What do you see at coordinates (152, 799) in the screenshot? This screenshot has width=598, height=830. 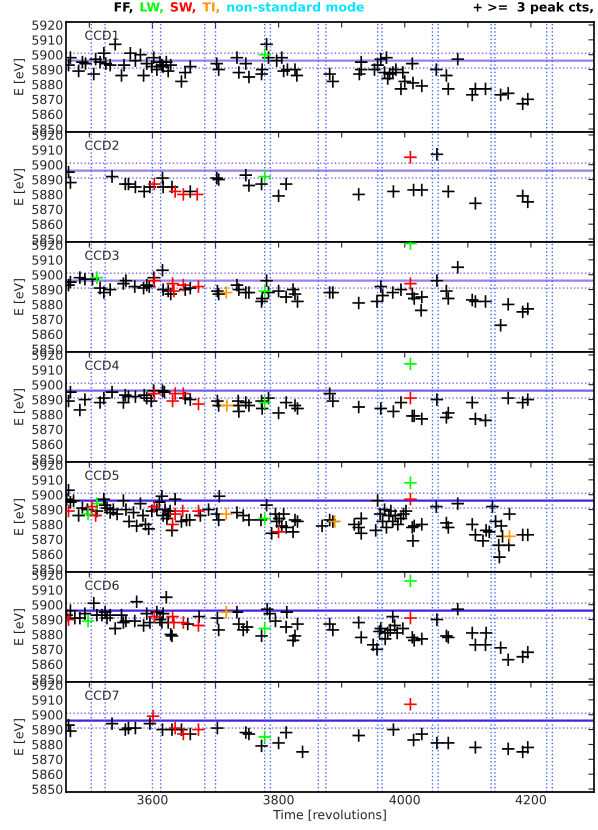 I see `x-tick-label: 3600` at bounding box center [152, 799].